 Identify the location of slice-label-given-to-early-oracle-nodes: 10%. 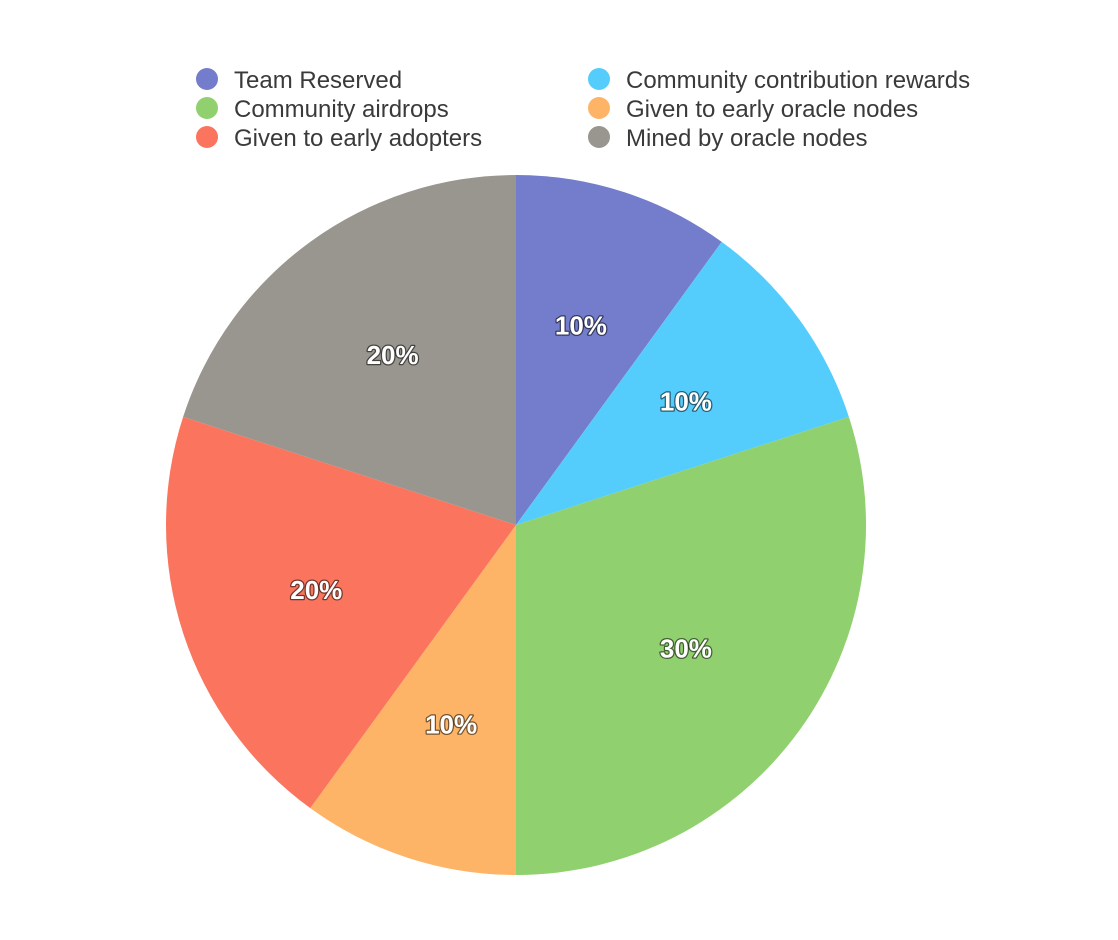
(451, 725).